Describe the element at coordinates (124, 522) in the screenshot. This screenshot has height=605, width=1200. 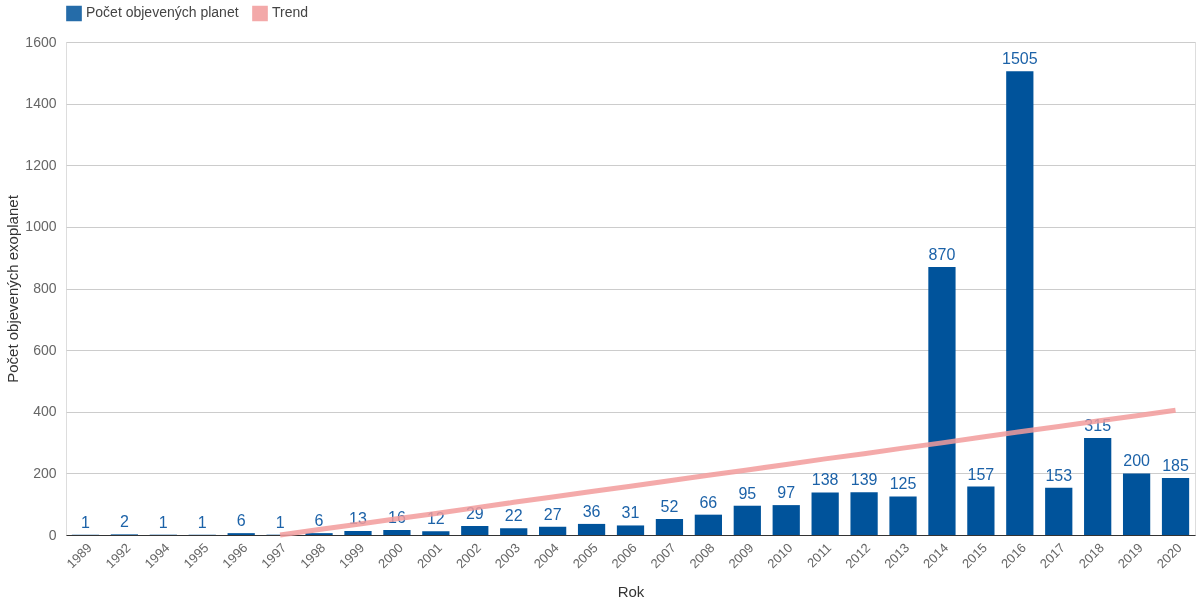
I see `data-label: 2` at that location.